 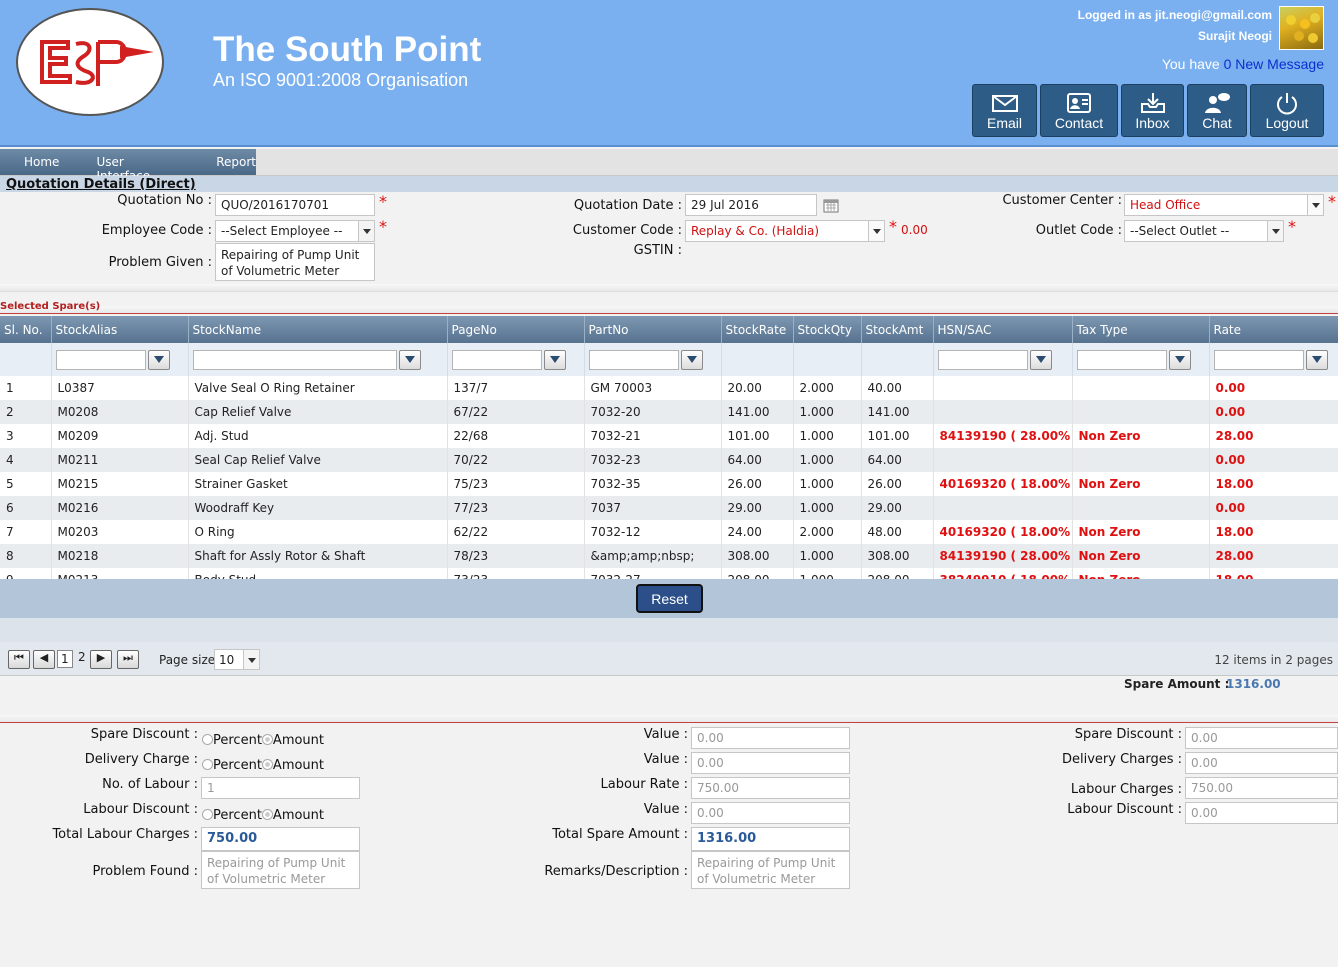 I want to click on company-logo, so click(x=90, y=62).